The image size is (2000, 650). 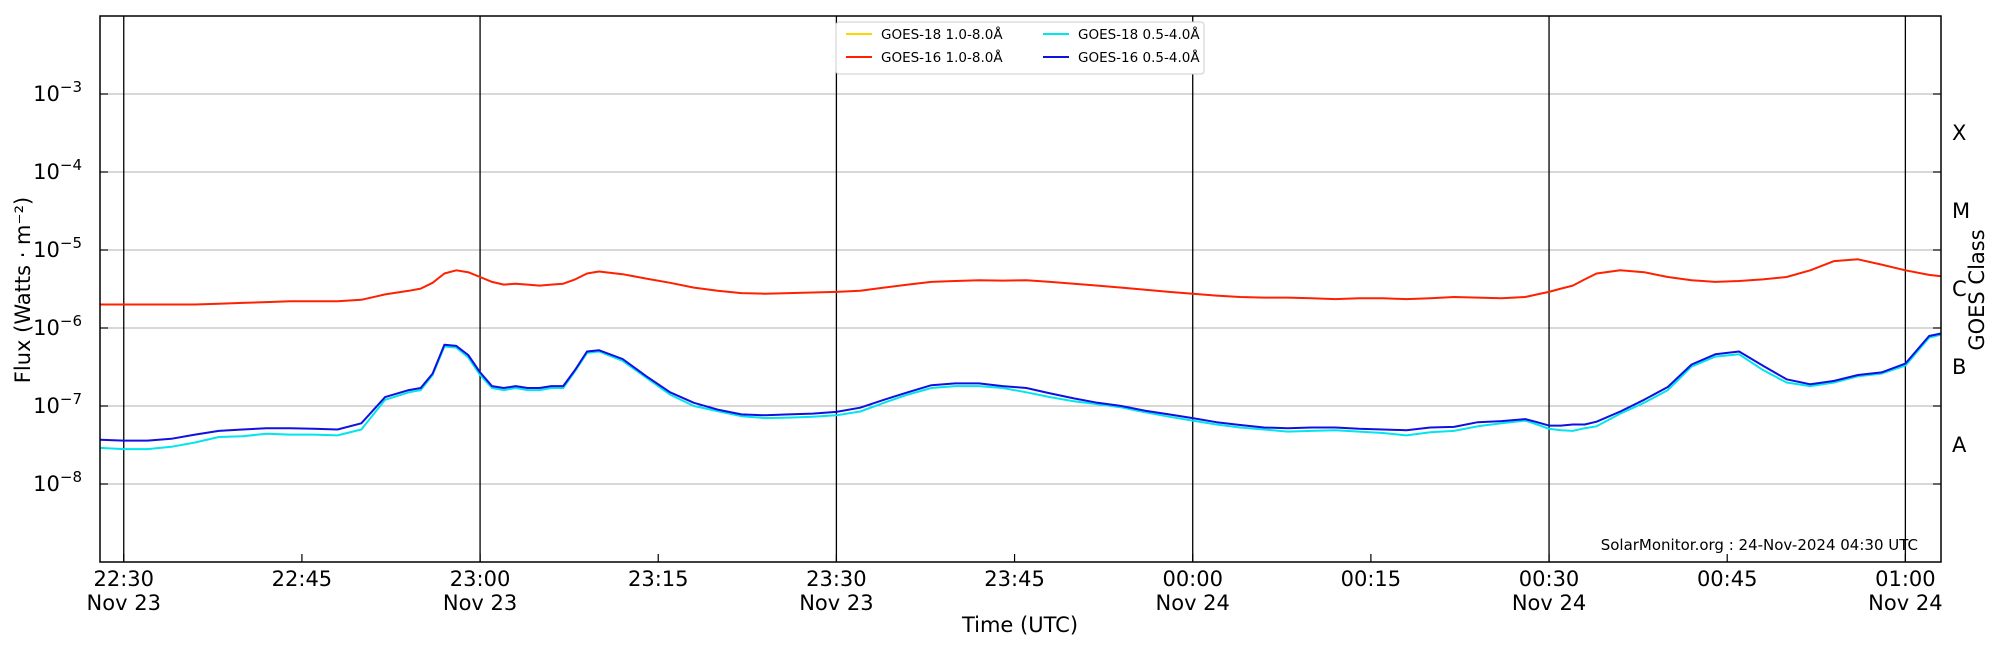 I want to click on legend-label: GOES-18 0.5-4.0Å, so click(x=1139, y=34).